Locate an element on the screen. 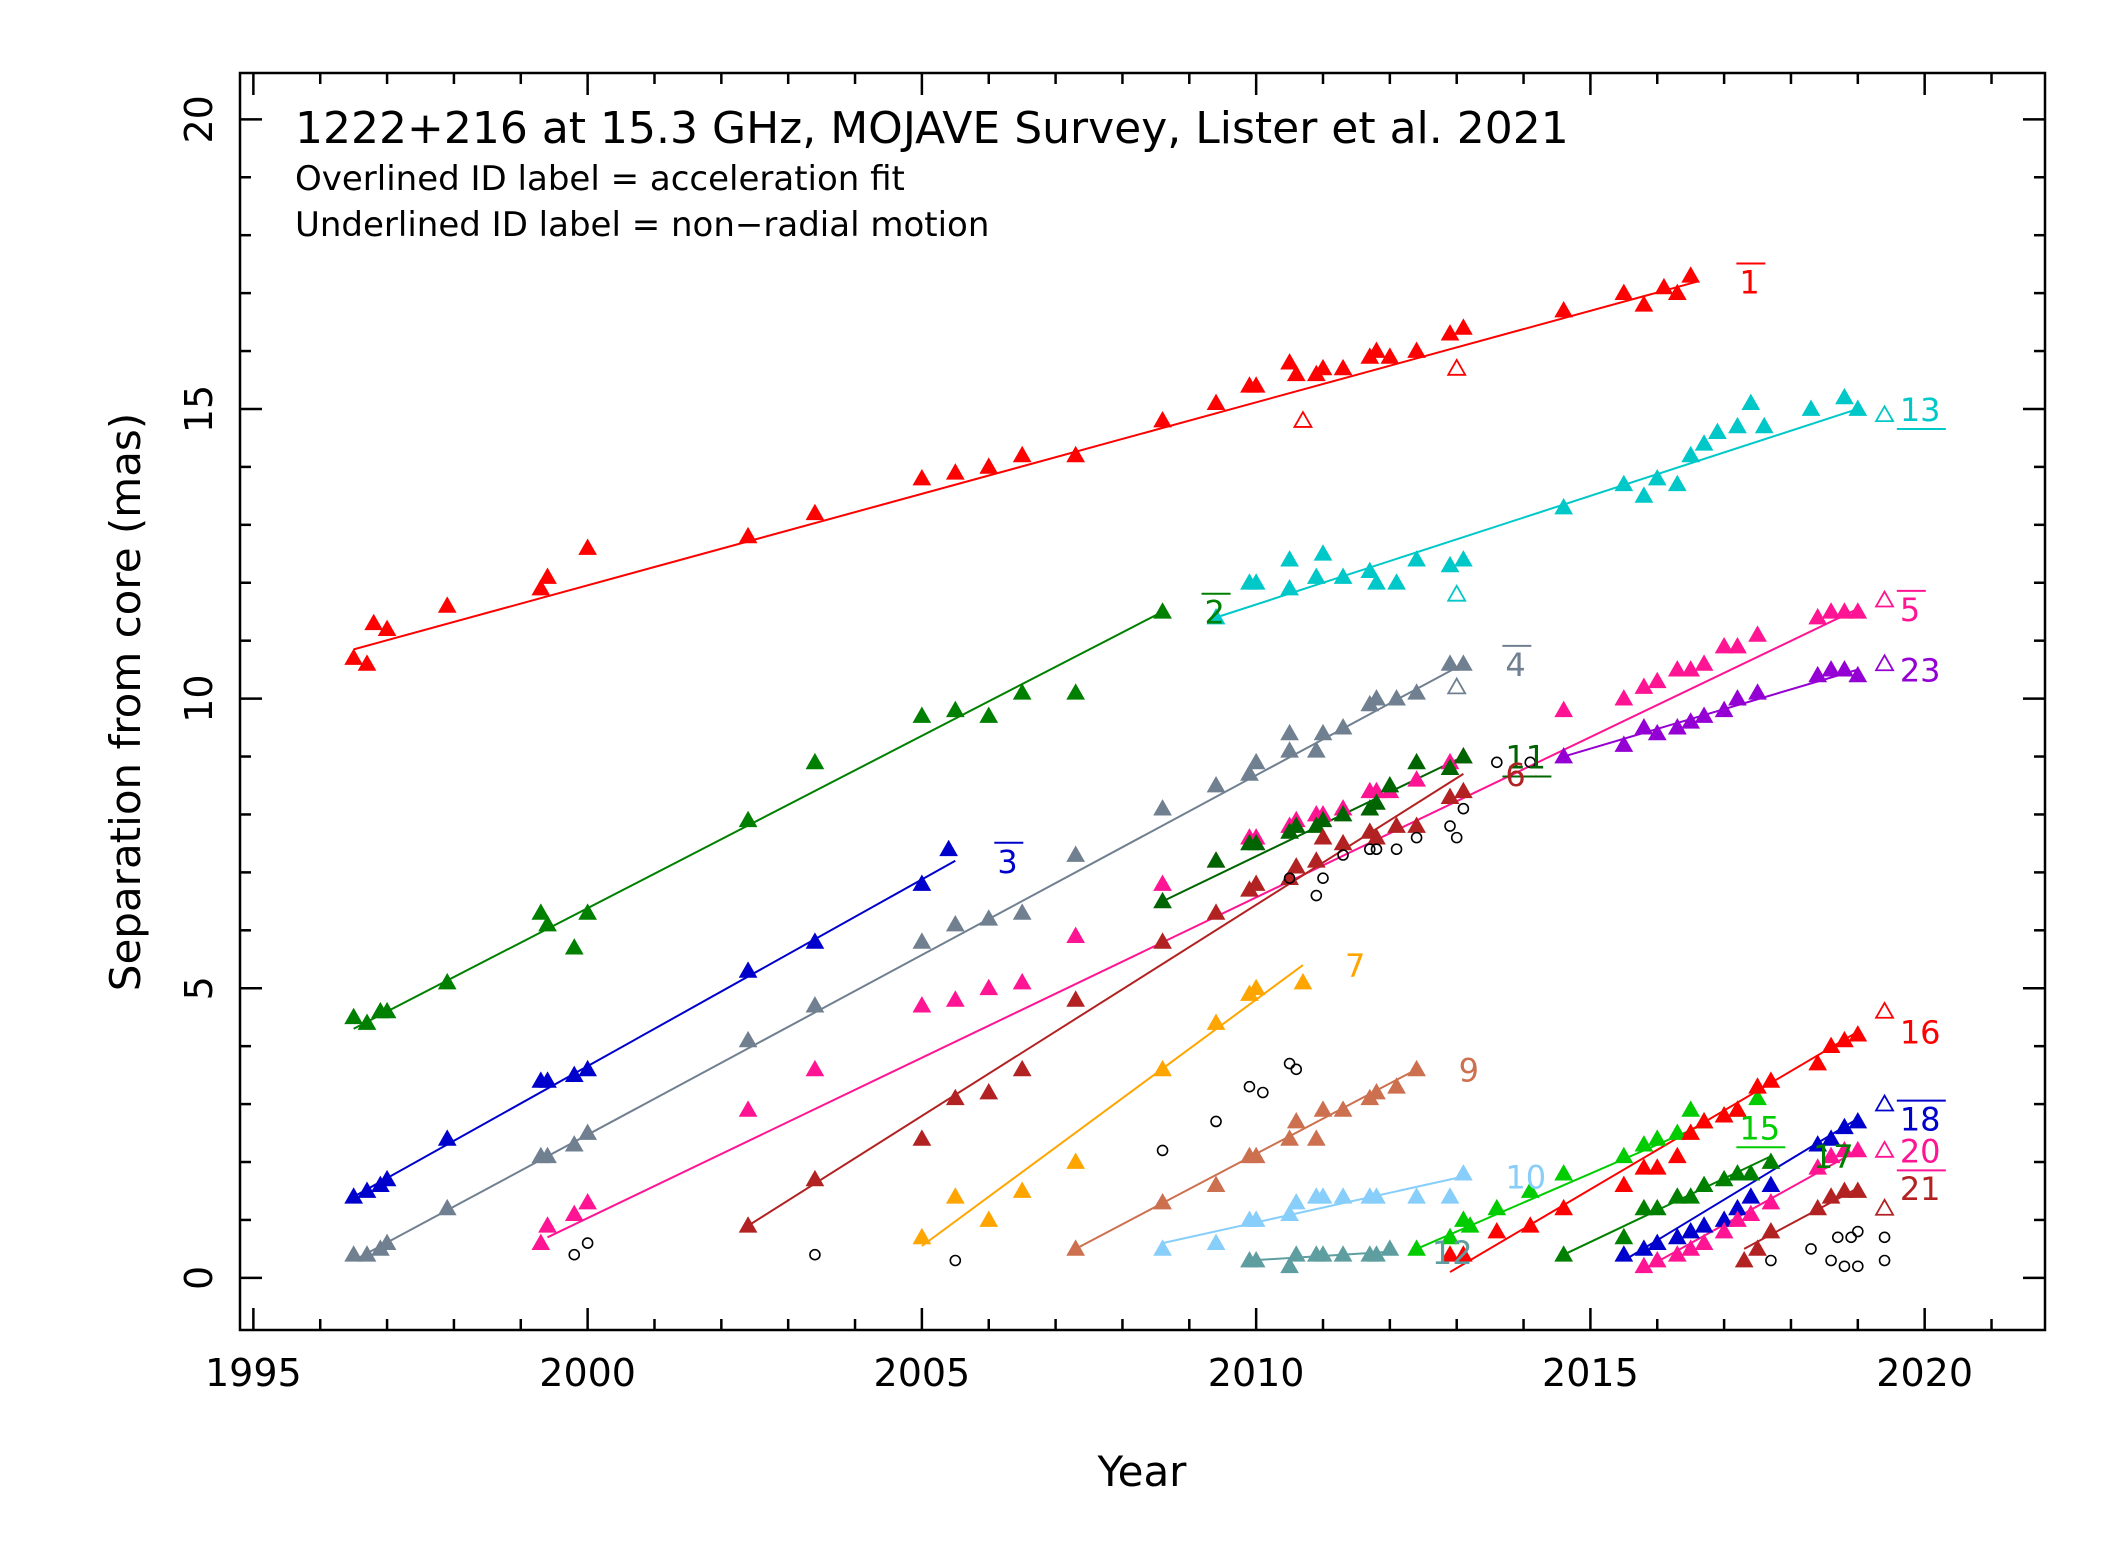 Image resolution: width=2127 pixels, height=1546 pixels. series-label-18: 18 is located at coordinates (1920, 1120).